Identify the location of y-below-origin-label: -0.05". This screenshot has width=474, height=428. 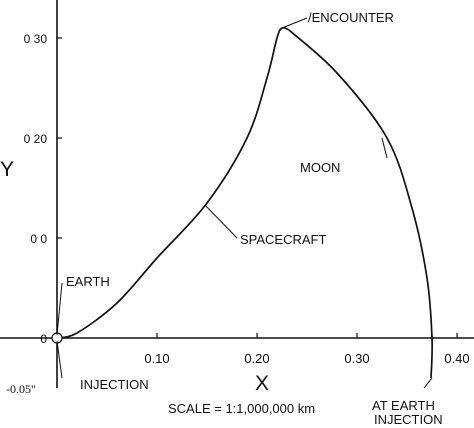
(21, 389).